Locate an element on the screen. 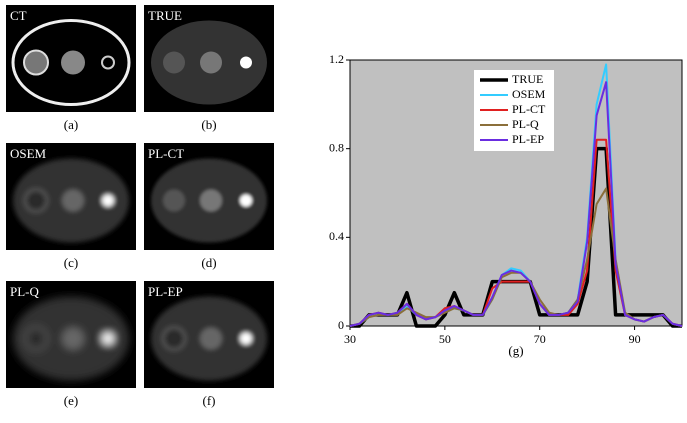 Image resolution: width=687 pixels, height=423 pixels. legend-label: PL-CT is located at coordinates (529, 109).